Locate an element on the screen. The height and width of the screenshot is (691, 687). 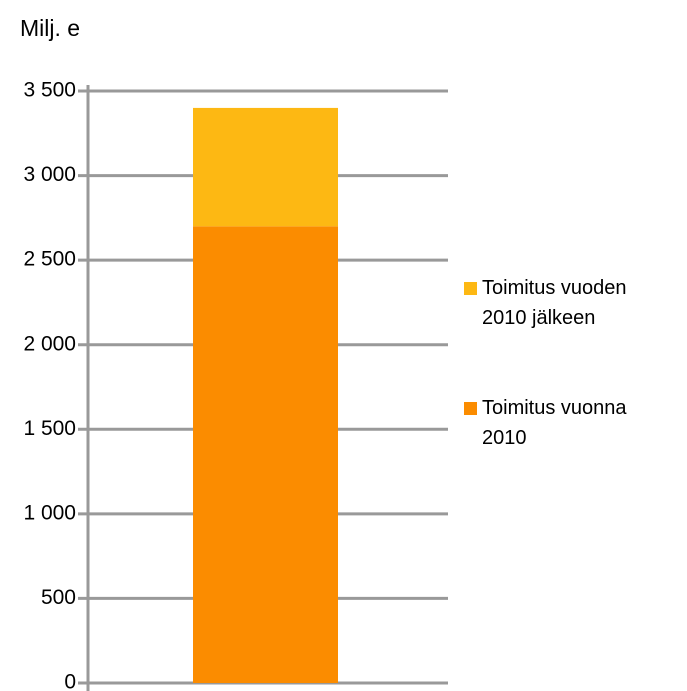
y-tick-label: 3 500 is located at coordinates (49, 90).